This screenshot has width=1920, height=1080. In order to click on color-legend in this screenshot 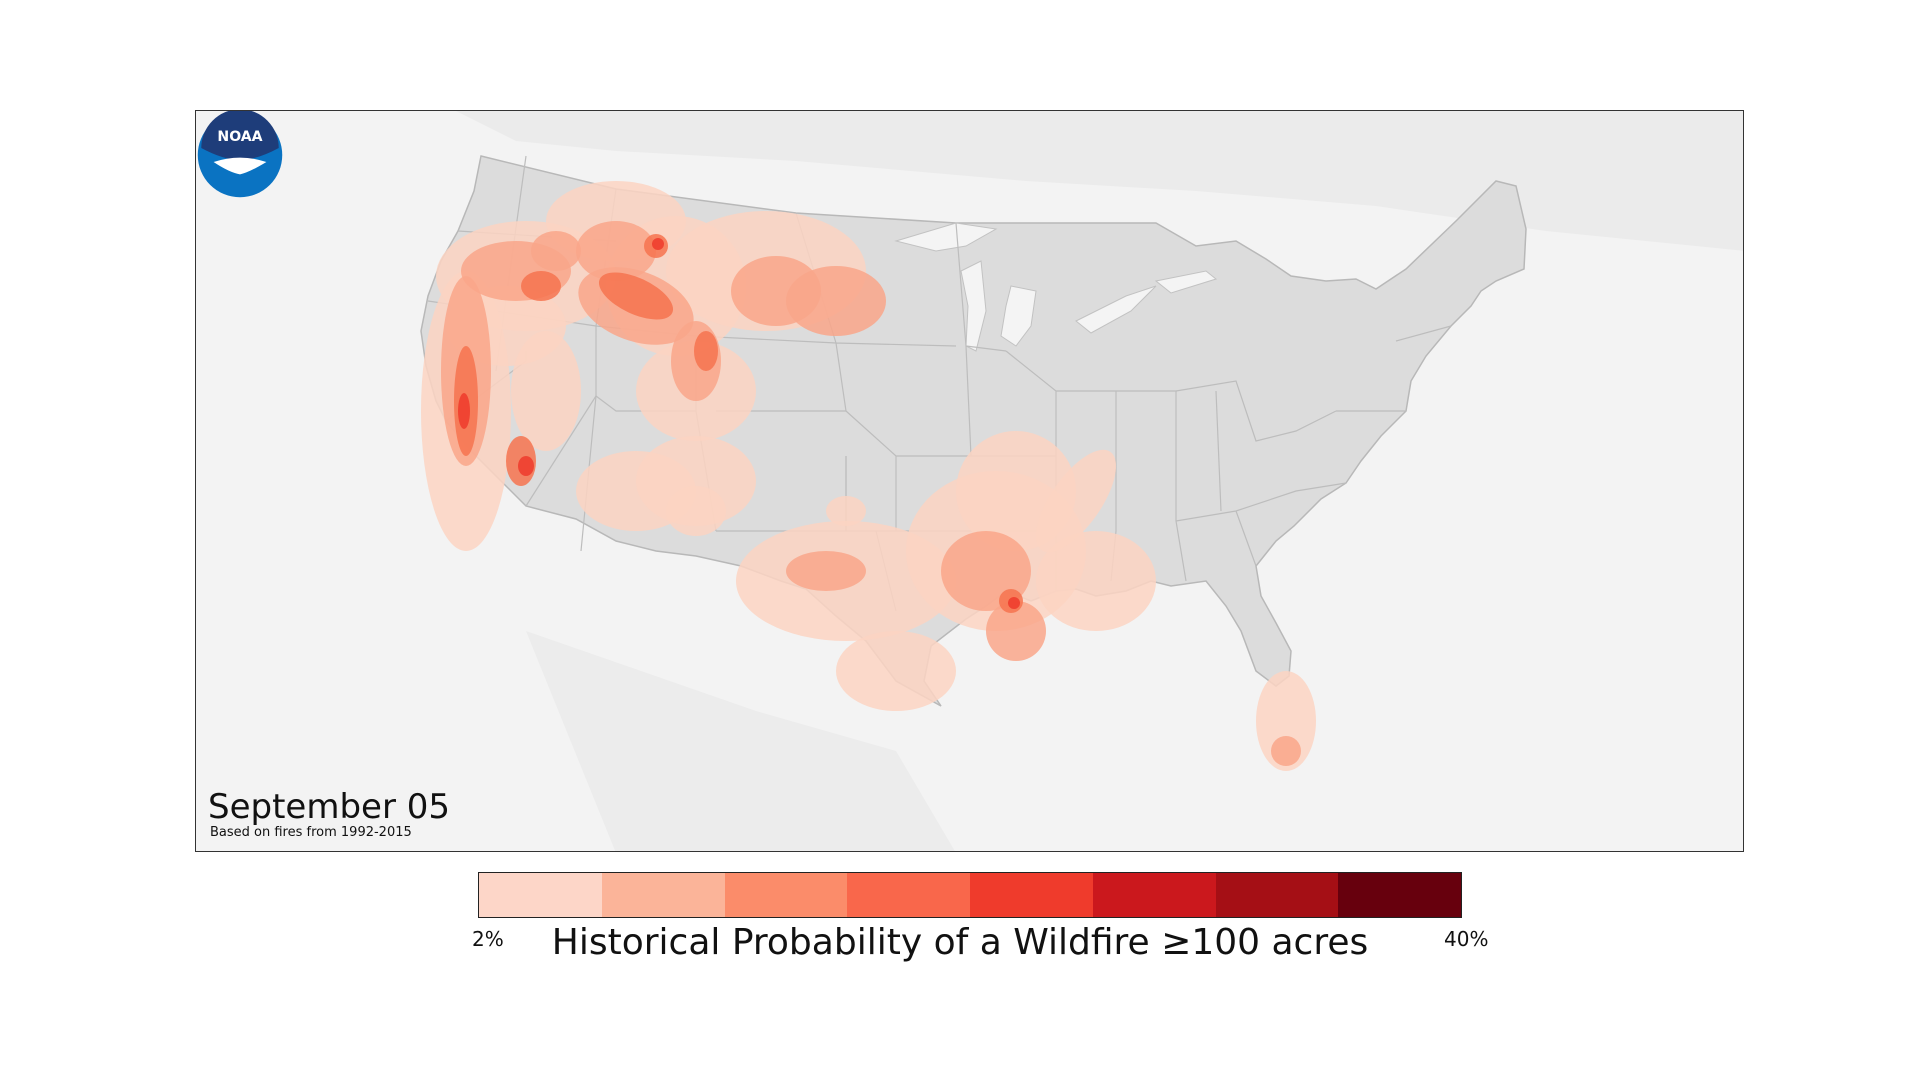, I will do `click(970, 895)`.